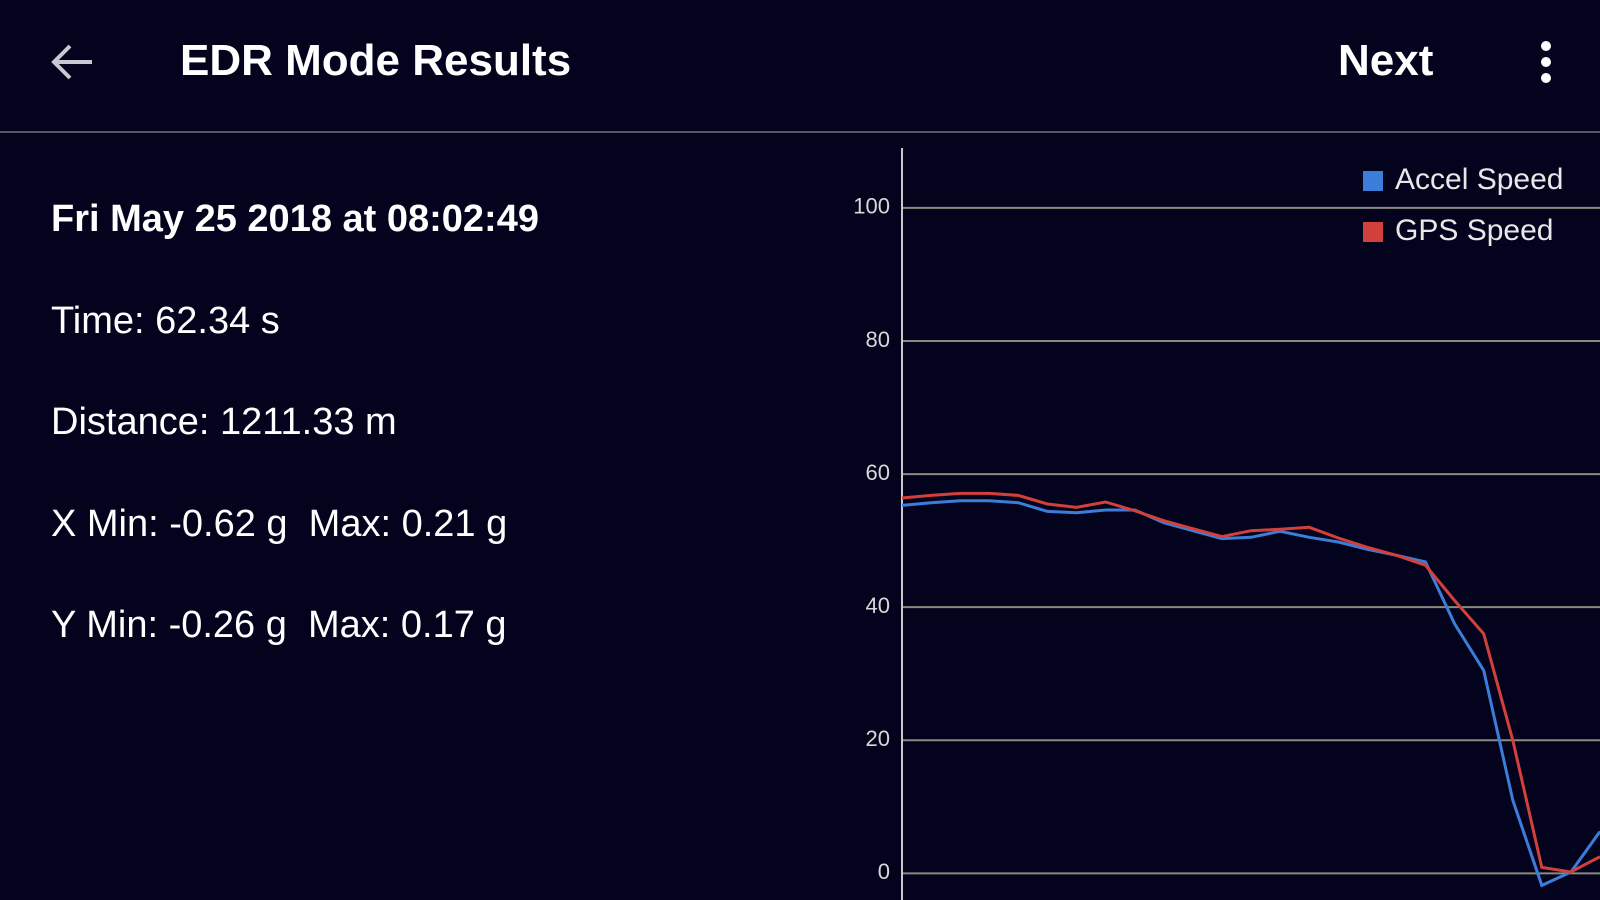 The width and height of the screenshot is (1600, 900). I want to click on y-tick-label: 80, so click(878, 339).